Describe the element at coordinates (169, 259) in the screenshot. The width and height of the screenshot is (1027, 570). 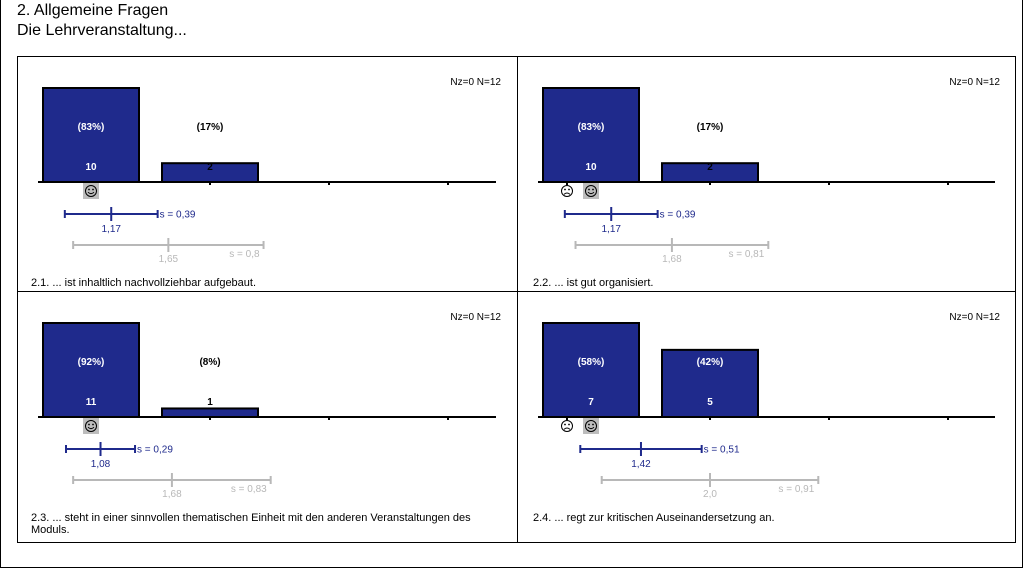
I see `comparison-value-label: 1,65` at that location.